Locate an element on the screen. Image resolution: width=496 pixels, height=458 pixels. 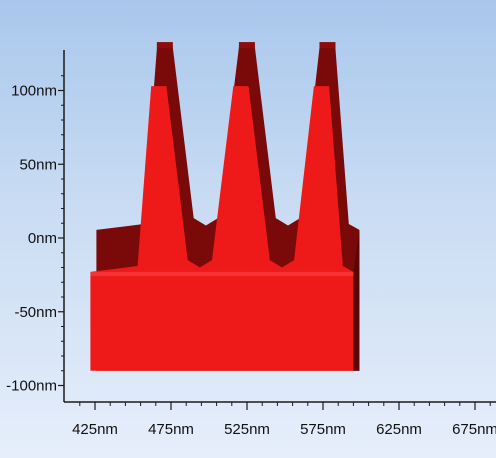
x-tick-label: 675nm is located at coordinates (474, 429).